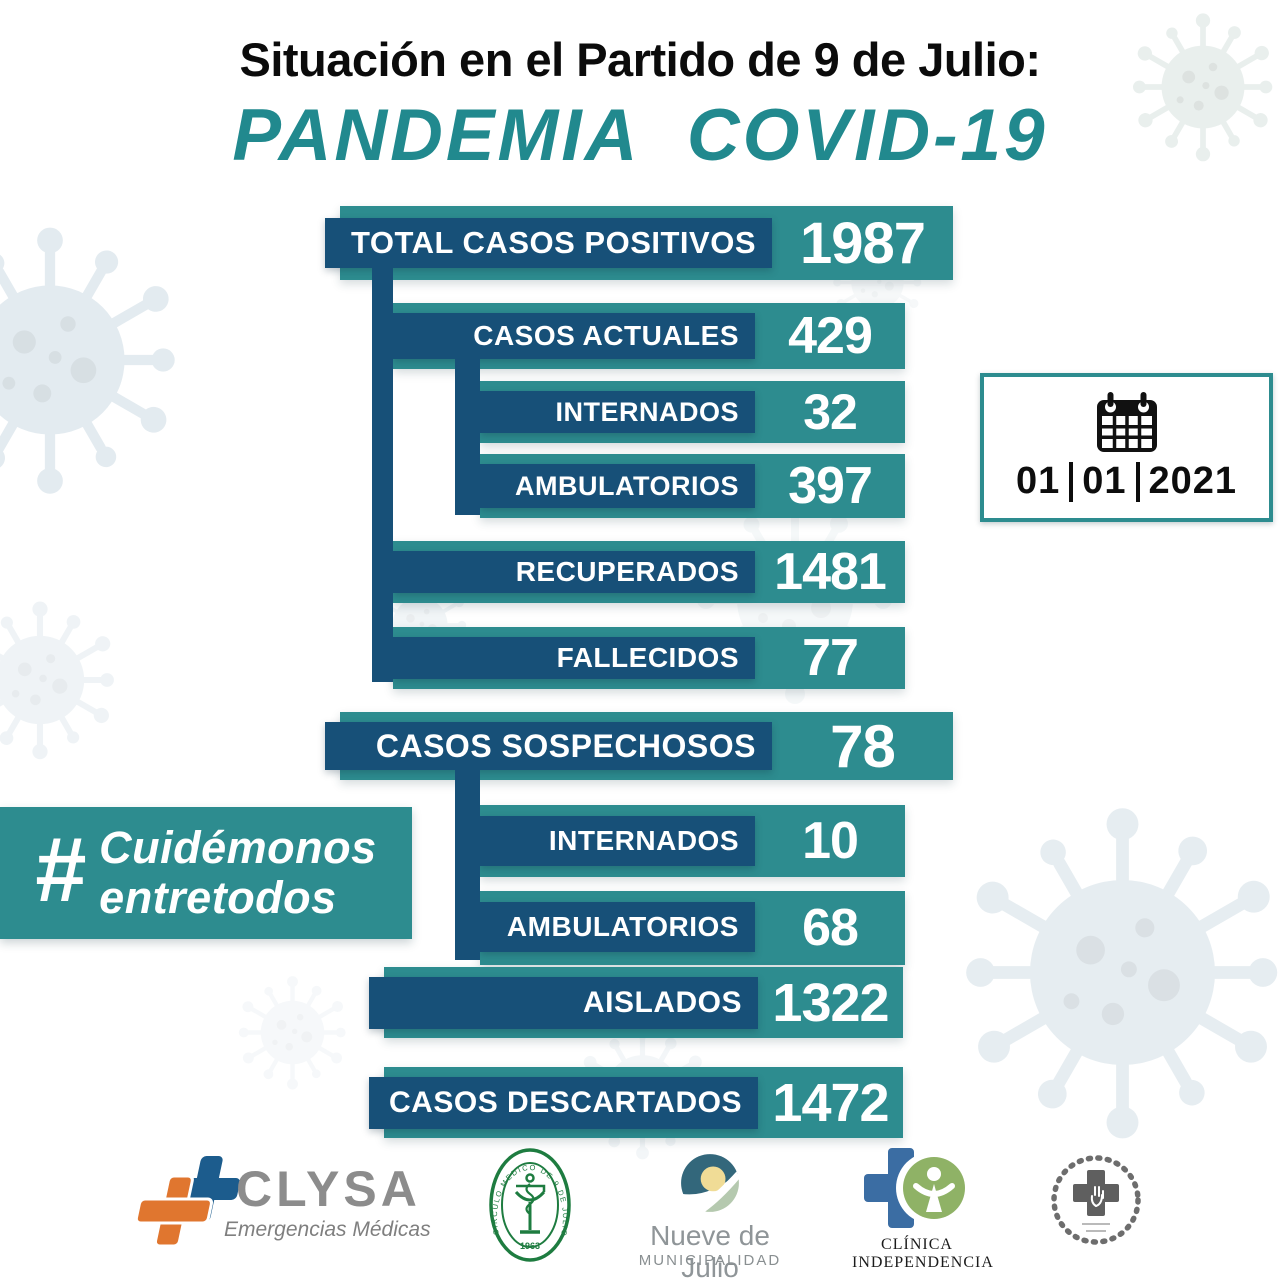 The width and height of the screenshot is (1280, 1284). What do you see at coordinates (830, 1002) in the screenshot?
I see `stat-value: 1322` at bounding box center [830, 1002].